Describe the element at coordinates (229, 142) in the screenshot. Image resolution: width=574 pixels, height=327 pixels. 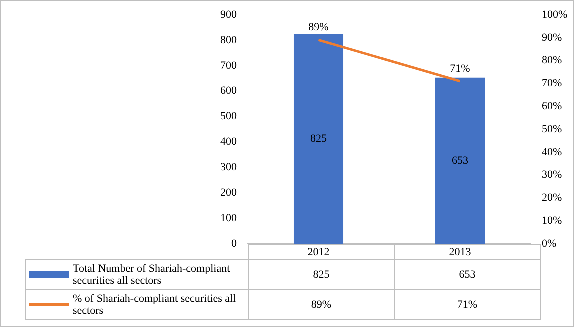
I see `y-tick-label: 400` at that location.